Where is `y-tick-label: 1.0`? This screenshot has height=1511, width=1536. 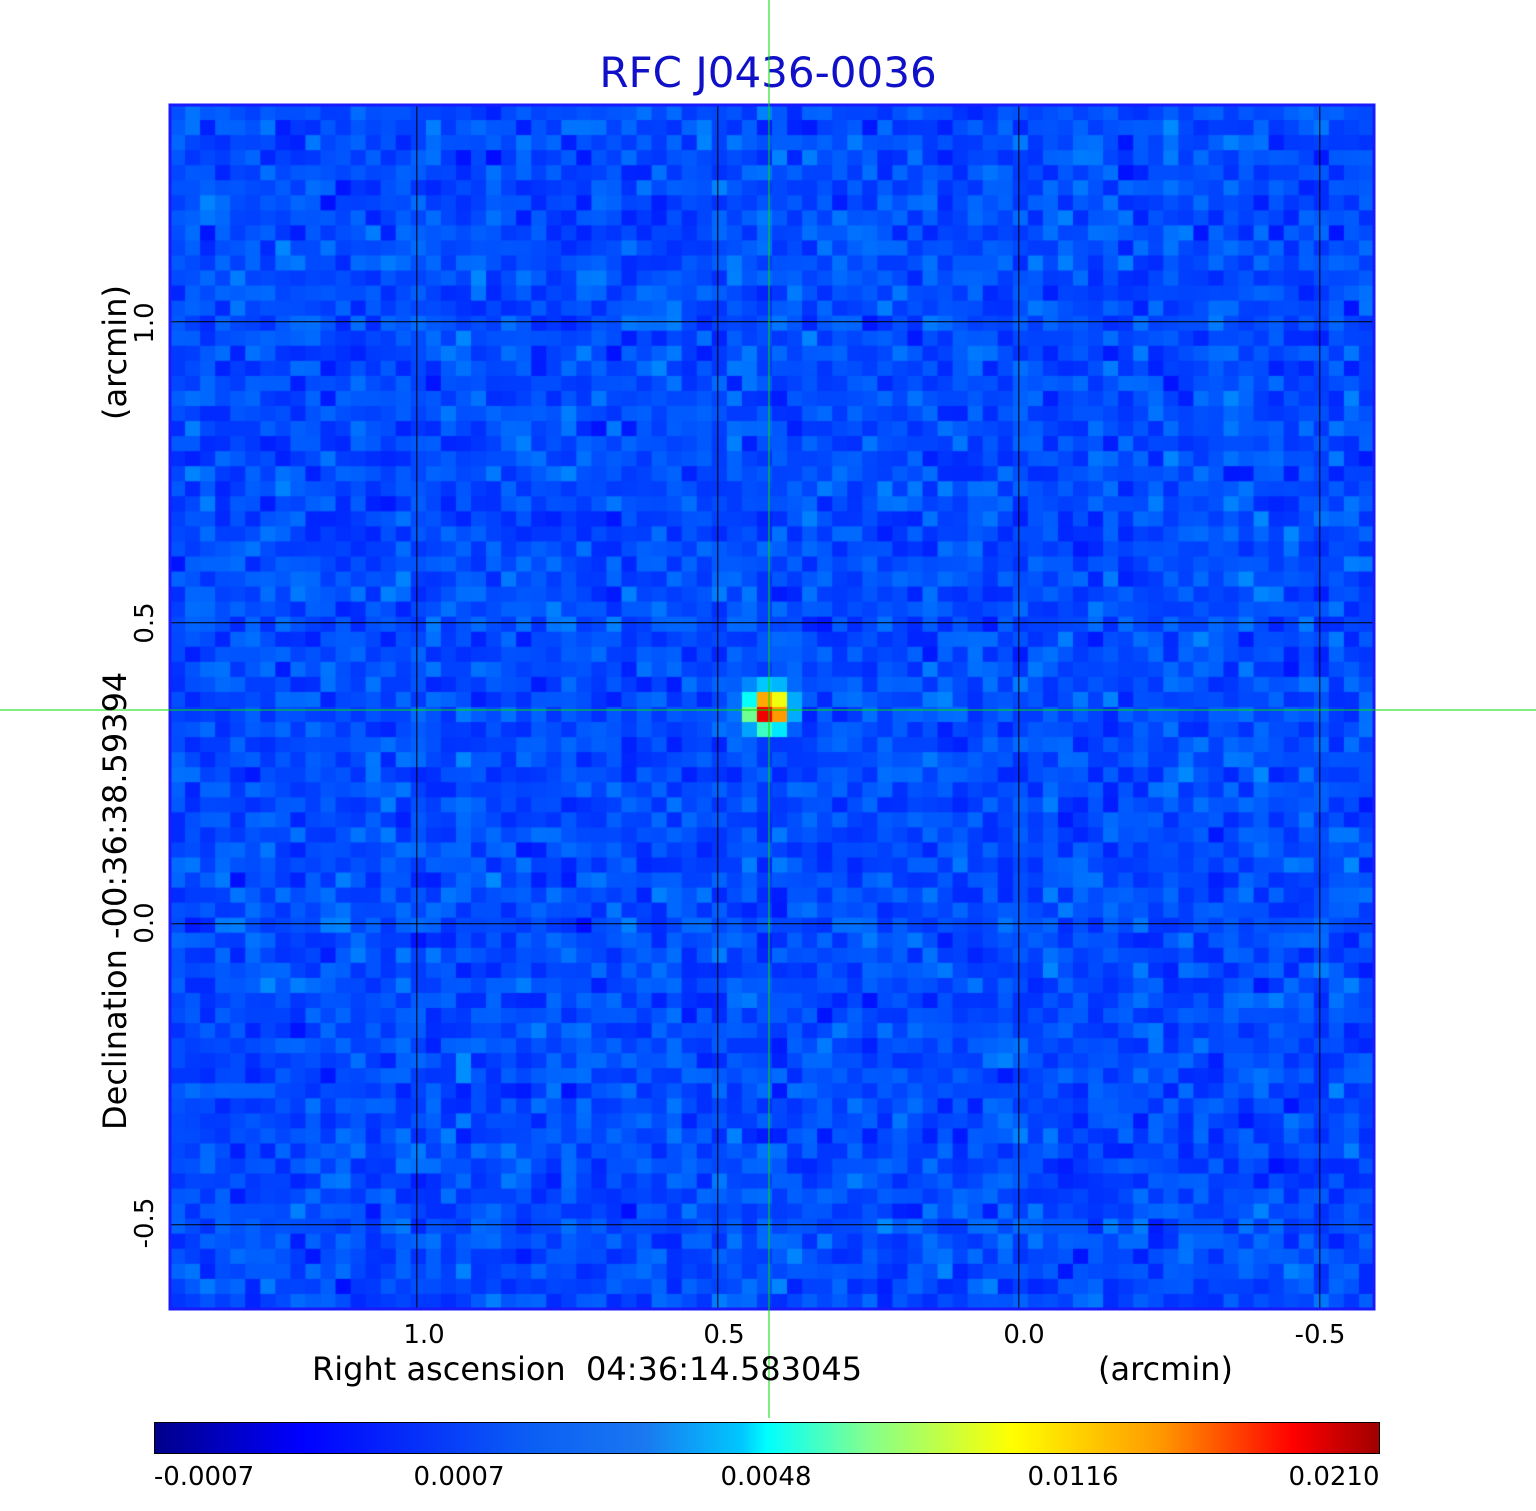 y-tick-label: 1.0 is located at coordinates (145, 323).